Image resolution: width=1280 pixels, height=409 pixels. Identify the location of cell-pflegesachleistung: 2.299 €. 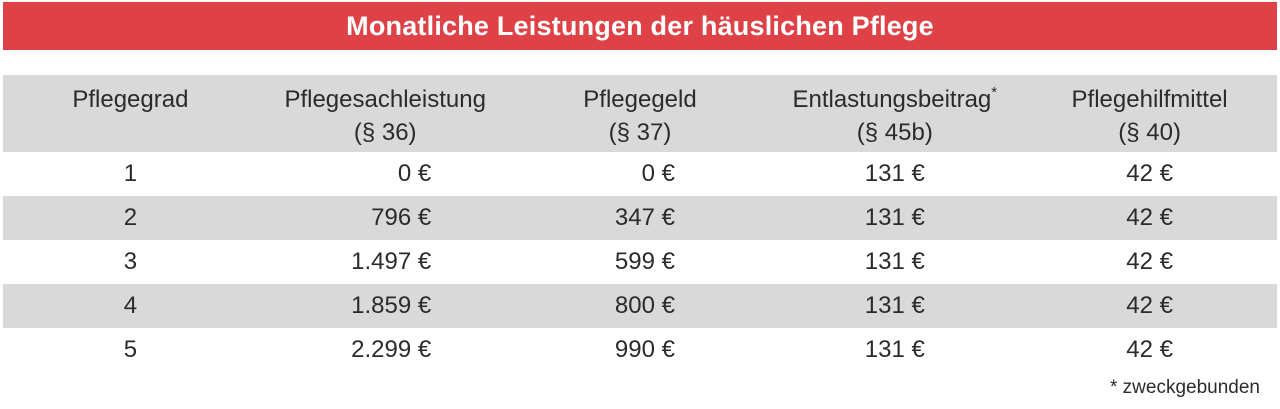
(385, 350).